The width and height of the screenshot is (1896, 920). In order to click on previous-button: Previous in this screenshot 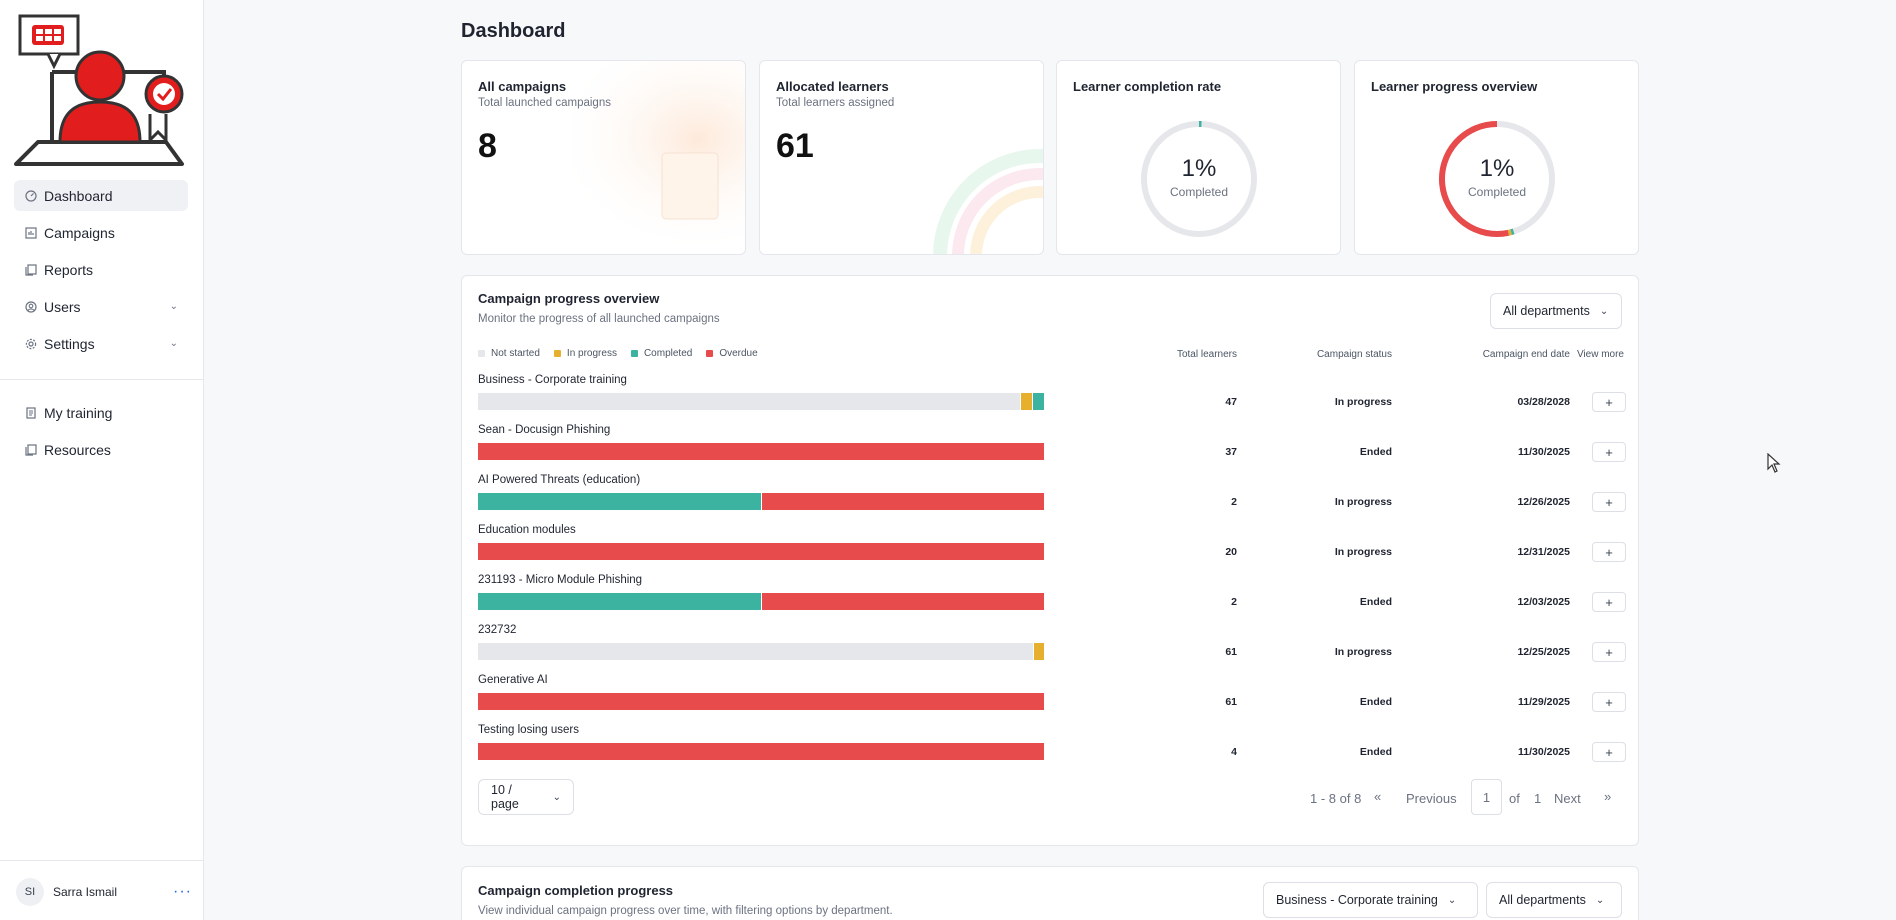, I will do `click(1431, 798)`.